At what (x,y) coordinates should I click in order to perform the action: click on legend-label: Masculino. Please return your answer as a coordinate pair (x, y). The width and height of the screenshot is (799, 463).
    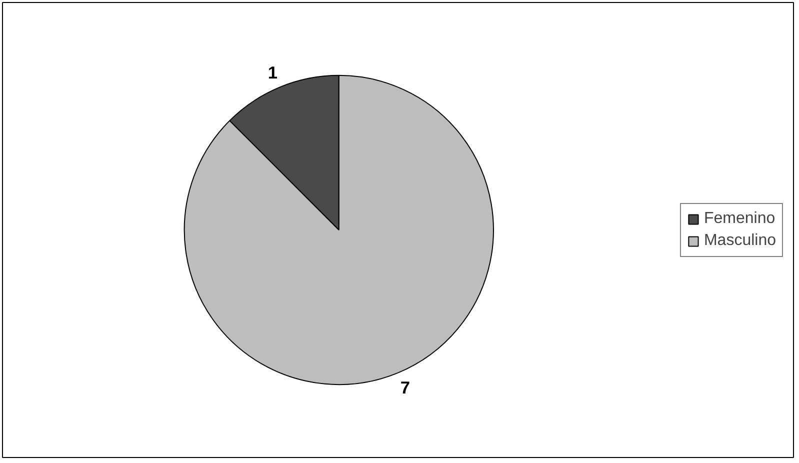
    Looking at the image, I should click on (740, 241).